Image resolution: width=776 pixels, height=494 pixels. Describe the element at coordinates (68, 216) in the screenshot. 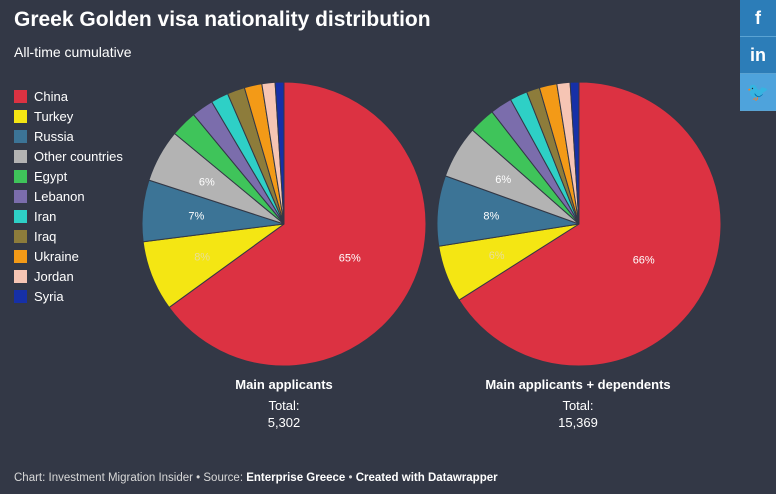

I see `legend-item: Iran` at that location.